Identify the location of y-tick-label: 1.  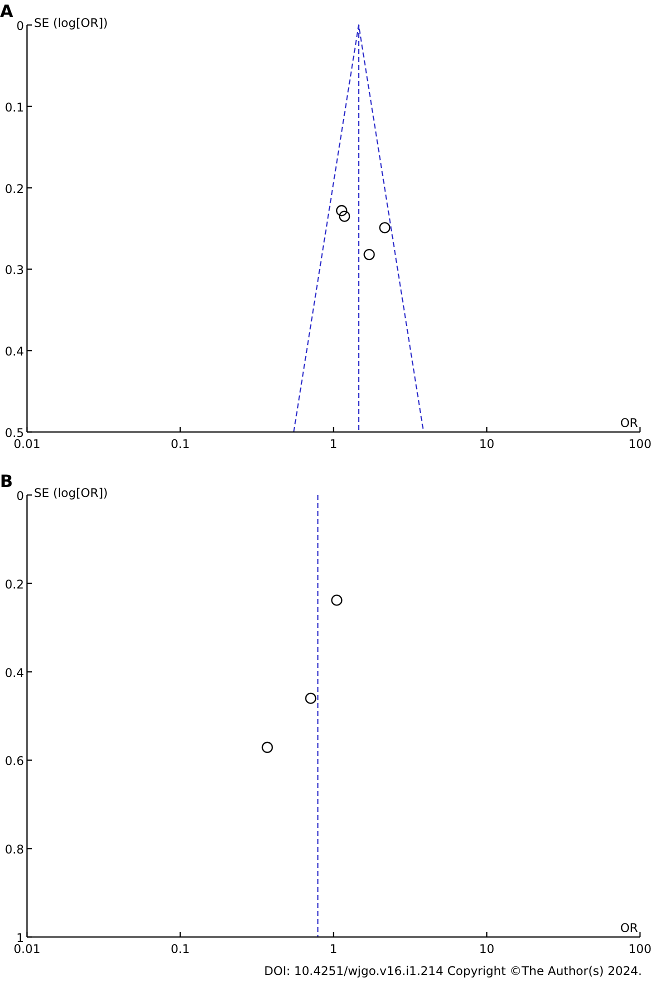
(20, 938).